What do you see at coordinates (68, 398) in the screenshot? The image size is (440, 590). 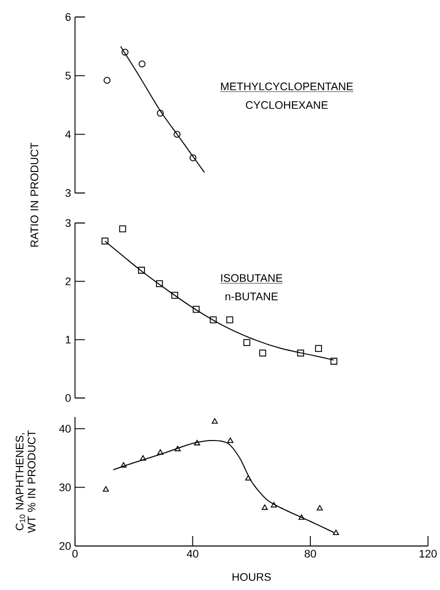 I see `y-tick-label: 0` at bounding box center [68, 398].